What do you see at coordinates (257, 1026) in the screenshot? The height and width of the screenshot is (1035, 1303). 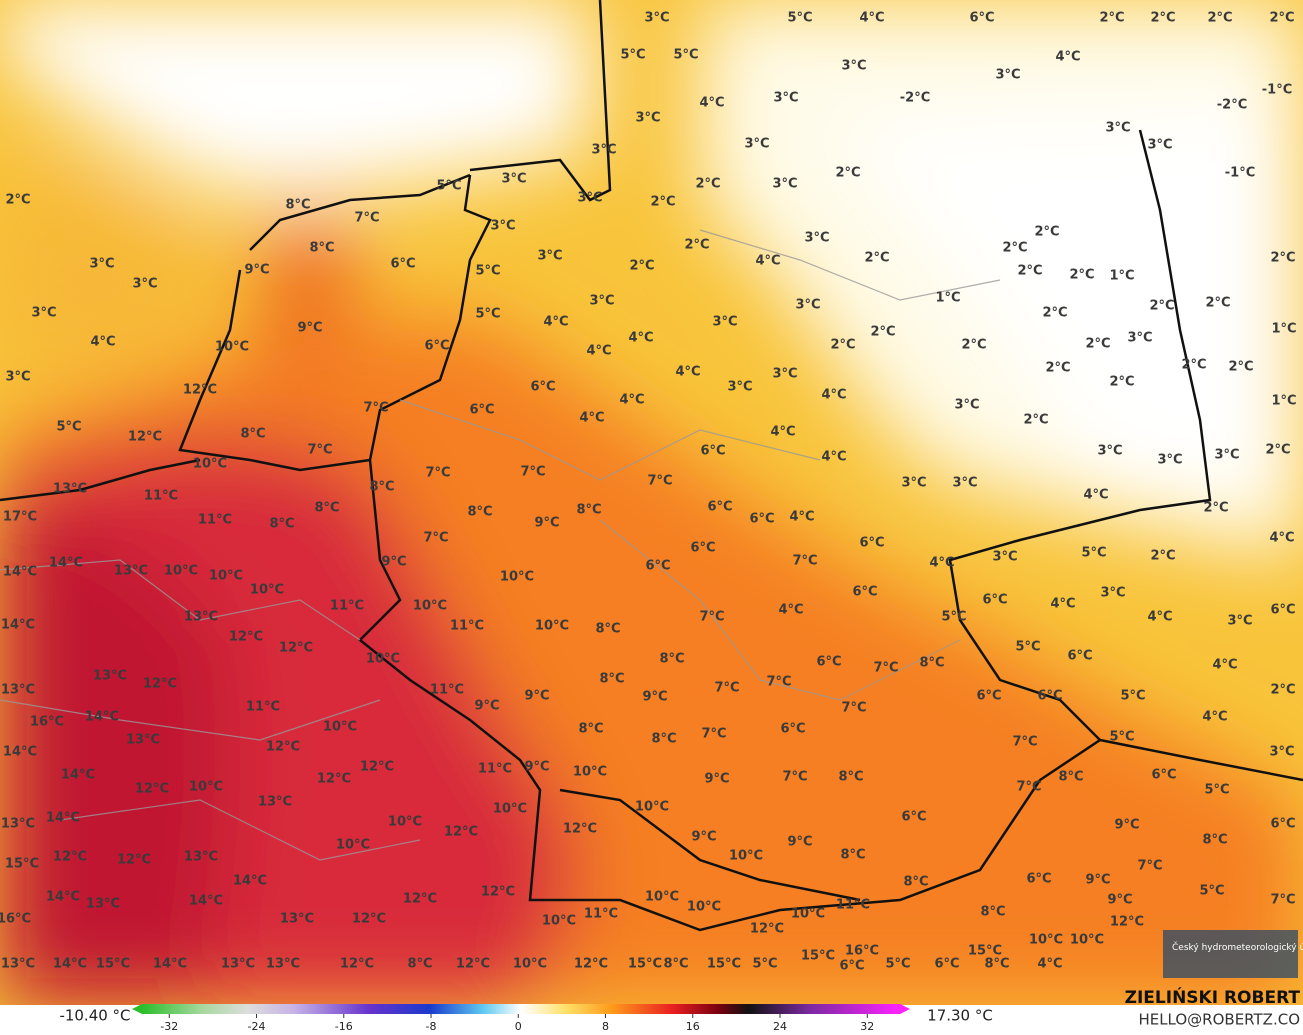 I see `colorbar-tick-label: -24` at bounding box center [257, 1026].